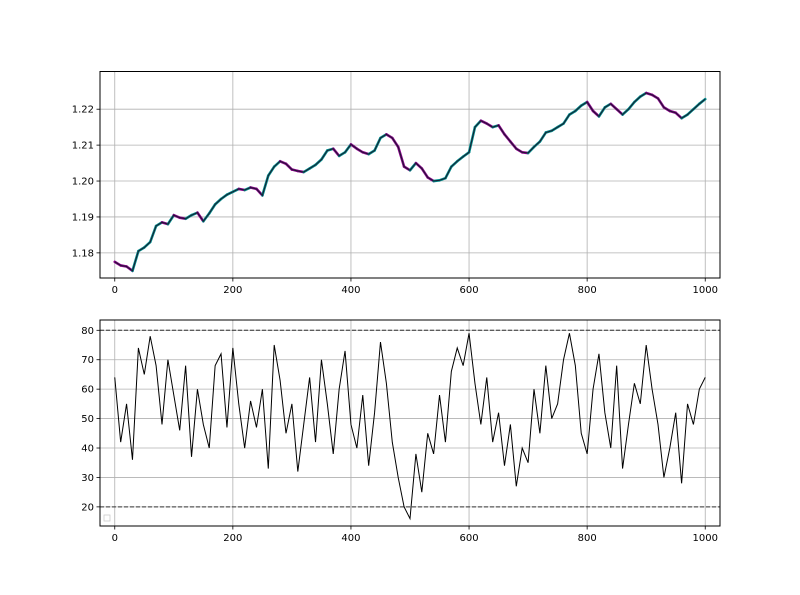 The image size is (800, 595). What do you see at coordinates (350, 290) in the screenshot?
I see `price-x-tick-label: 400` at bounding box center [350, 290].